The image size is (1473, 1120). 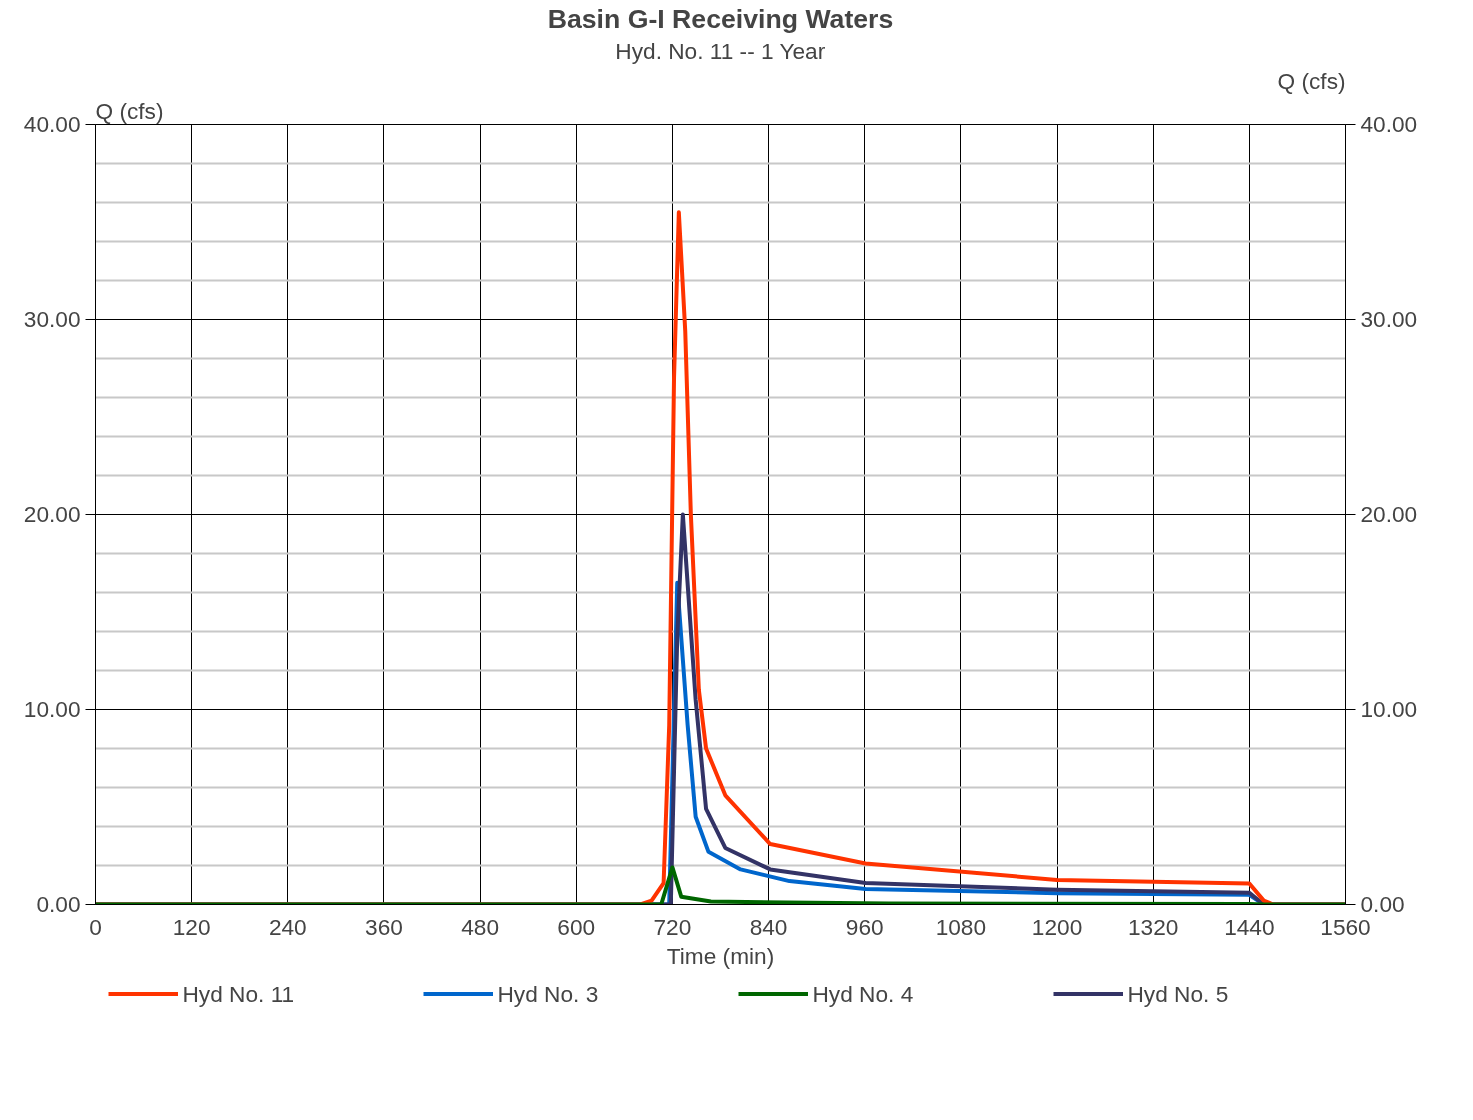 I want to click on y-tick-label: 10.00, so click(x=52, y=709).